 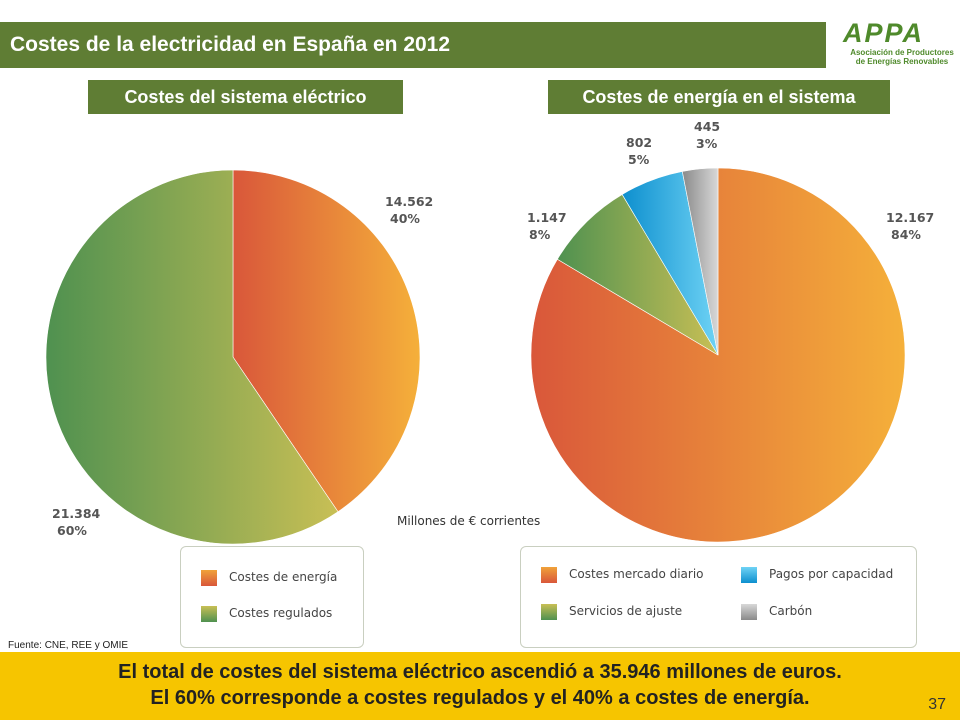 What do you see at coordinates (906, 234) in the screenshot?
I see `data-label-percent: 84%` at bounding box center [906, 234].